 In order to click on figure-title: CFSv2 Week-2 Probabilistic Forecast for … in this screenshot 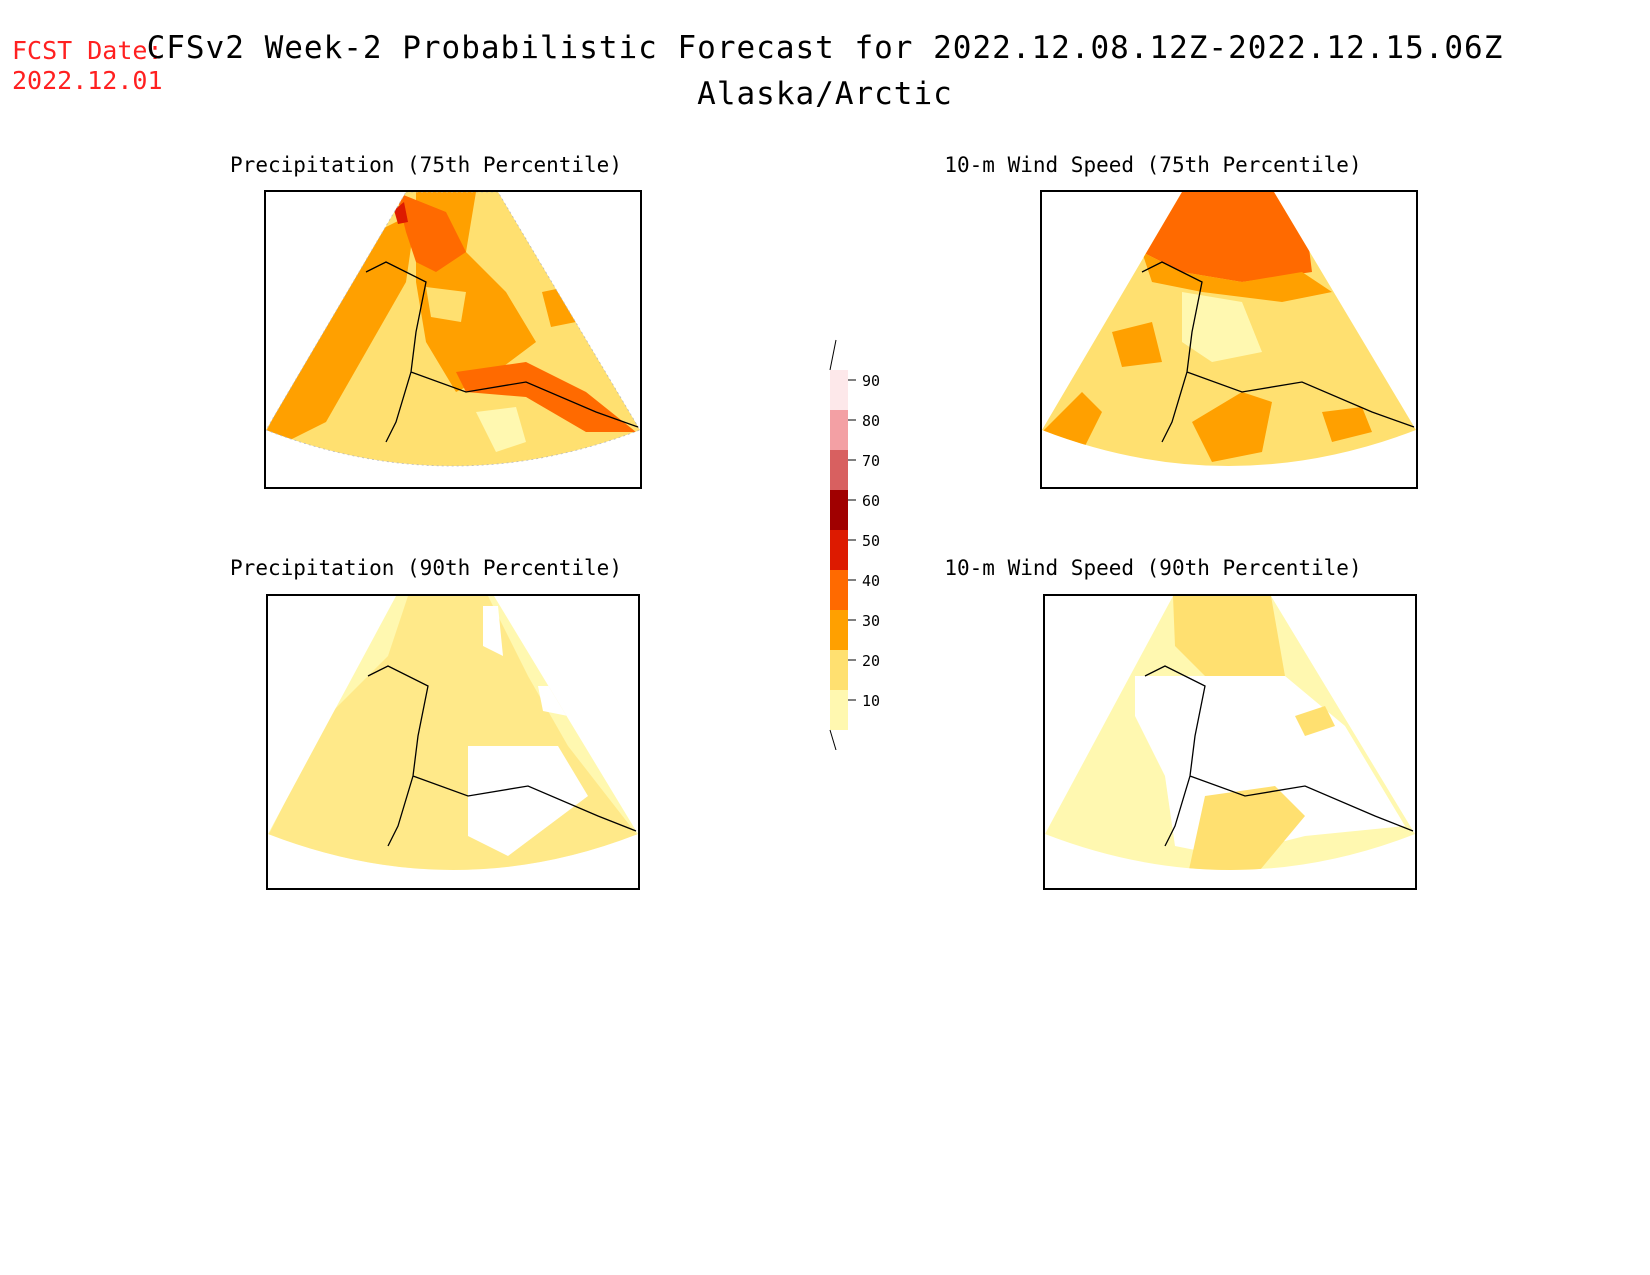, I will do `click(825, 48)`.